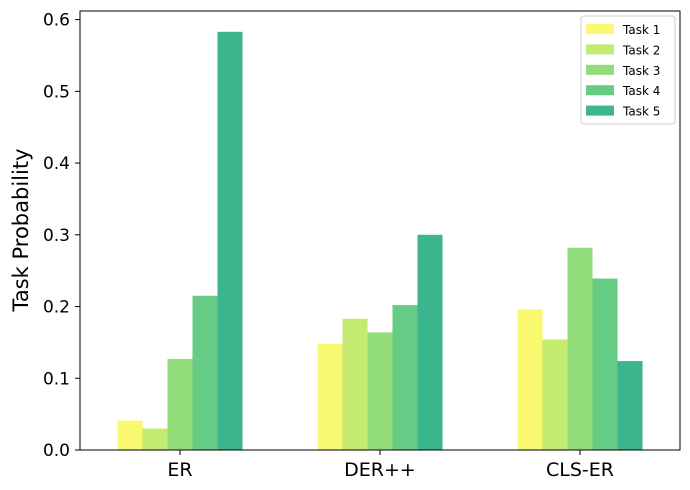 This screenshot has height=490, width=690. Describe the element at coordinates (605, 364) in the screenshot. I see `bar-clser-task4` at that location.